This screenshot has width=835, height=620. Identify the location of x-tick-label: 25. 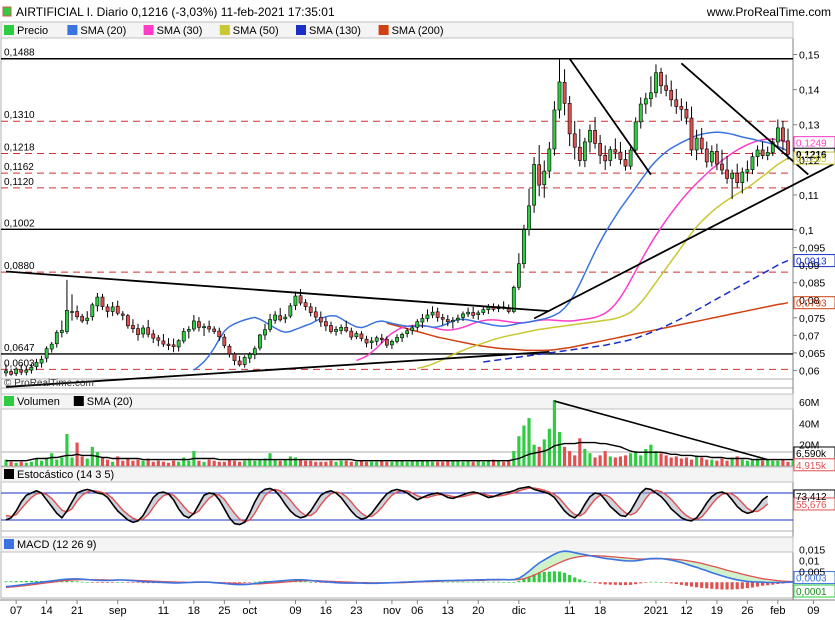
(224, 611).